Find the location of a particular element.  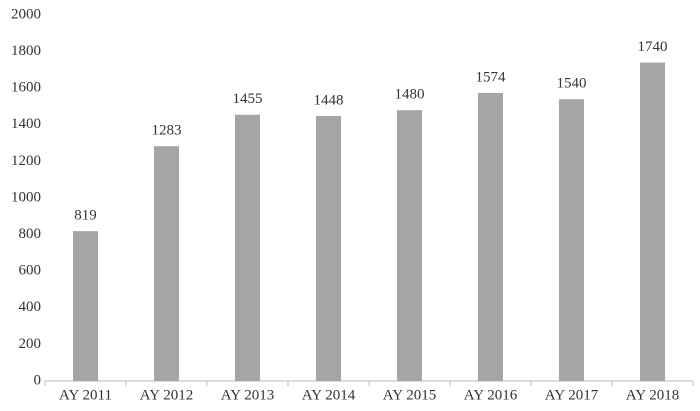

data-label: 1283 is located at coordinates (167, 131).